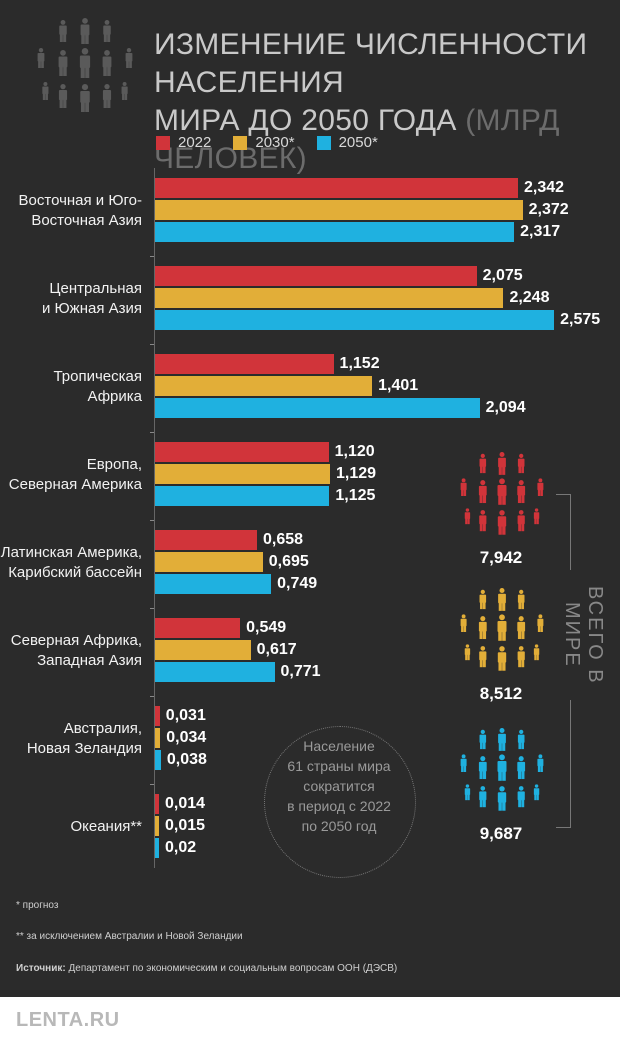  I want to click on bar-value-label: 2,342, so click(544, 187).